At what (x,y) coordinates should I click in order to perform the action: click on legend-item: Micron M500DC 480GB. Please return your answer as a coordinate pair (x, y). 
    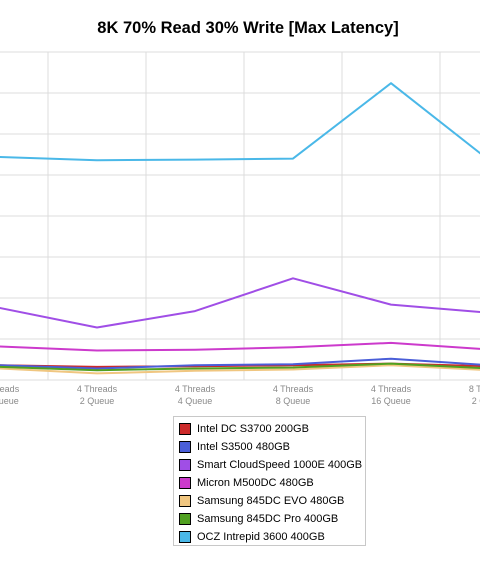
    Looking at the image, I should click on (272, 483).